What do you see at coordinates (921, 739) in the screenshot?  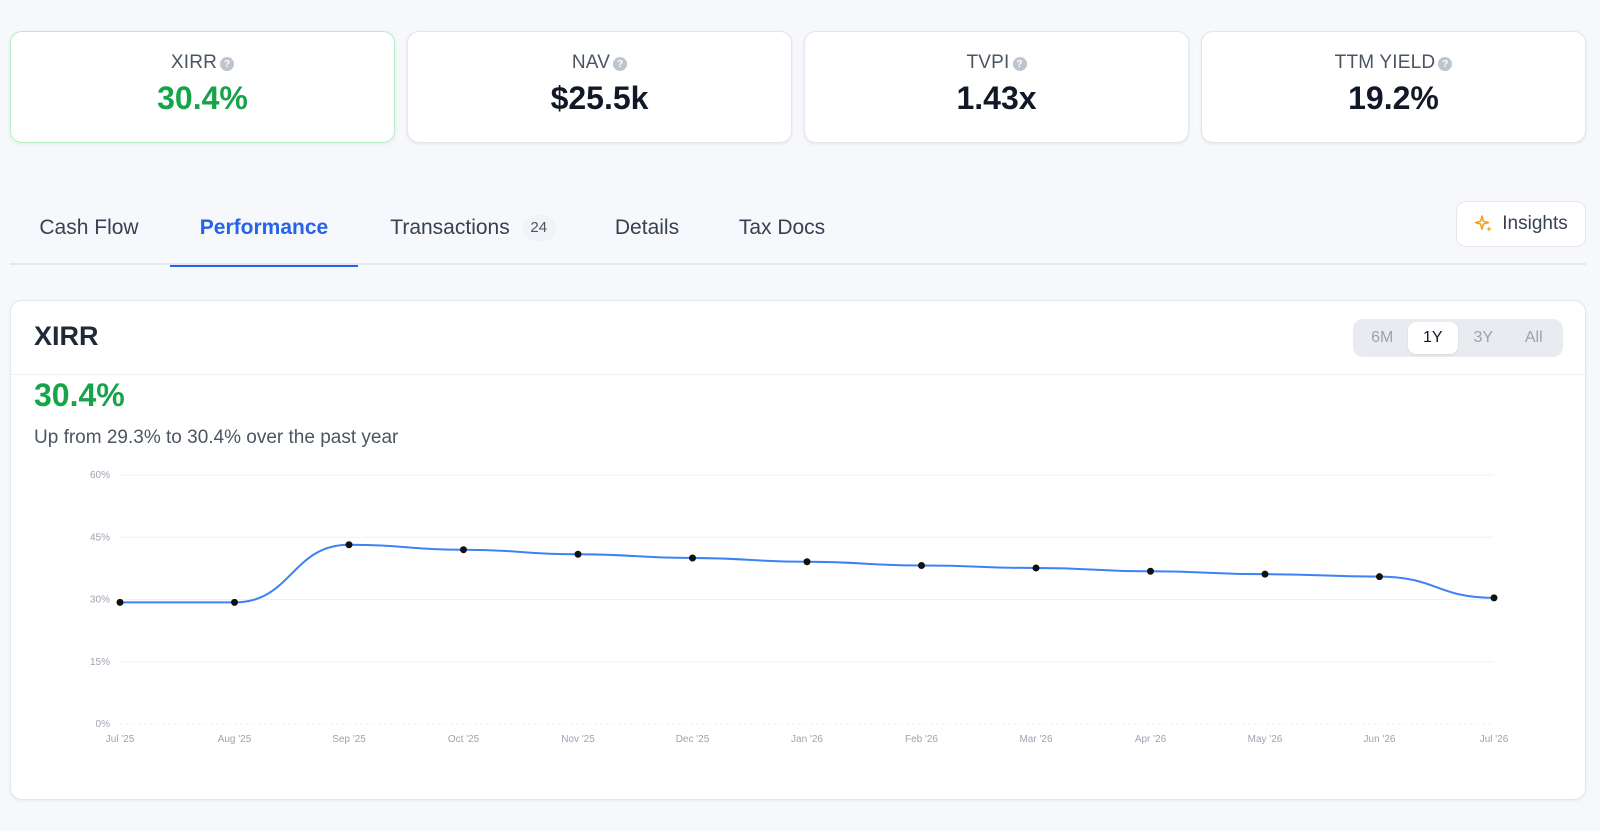 I see `x-tick-label: Feb '26` at bounding box center [921, 739].